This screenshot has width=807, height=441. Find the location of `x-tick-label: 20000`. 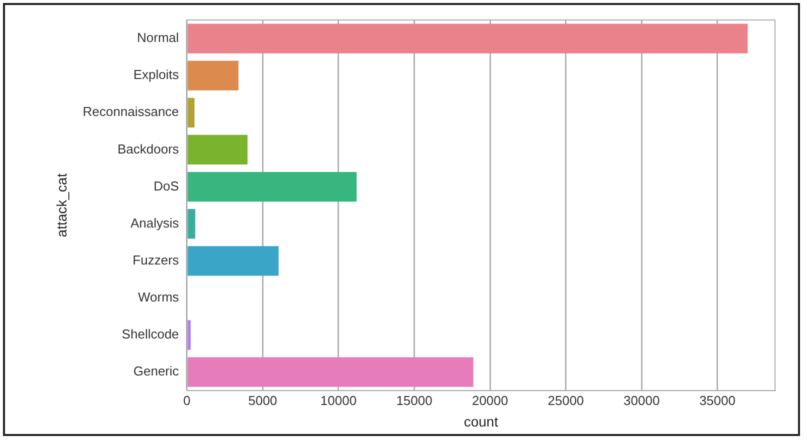

x-tick-label: 20000 is located at coordinates (490, 400).